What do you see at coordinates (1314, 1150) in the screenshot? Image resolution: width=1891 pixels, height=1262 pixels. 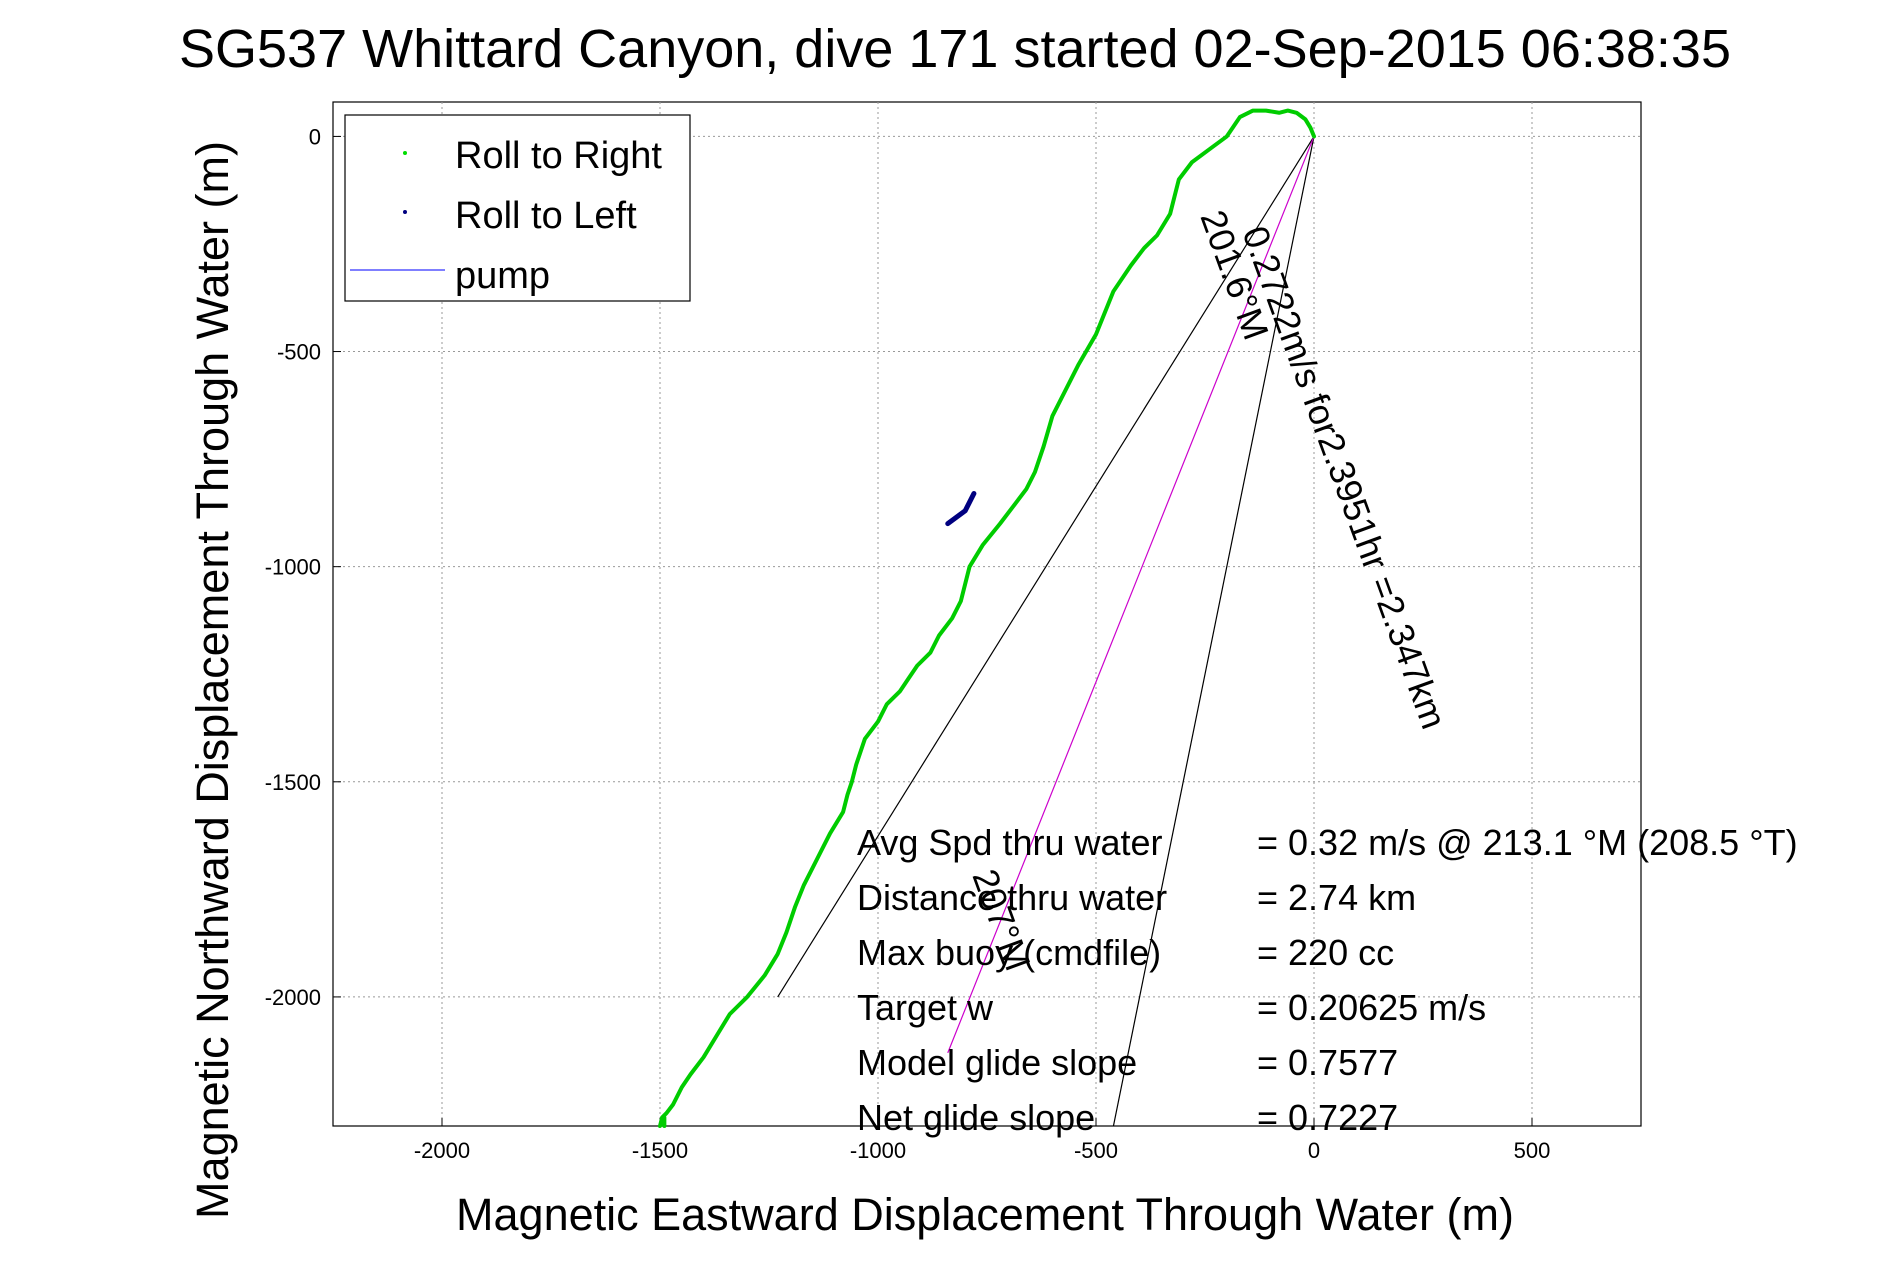 I see `tick-label-x-4: 0` at bounding box center [1314, 1150].